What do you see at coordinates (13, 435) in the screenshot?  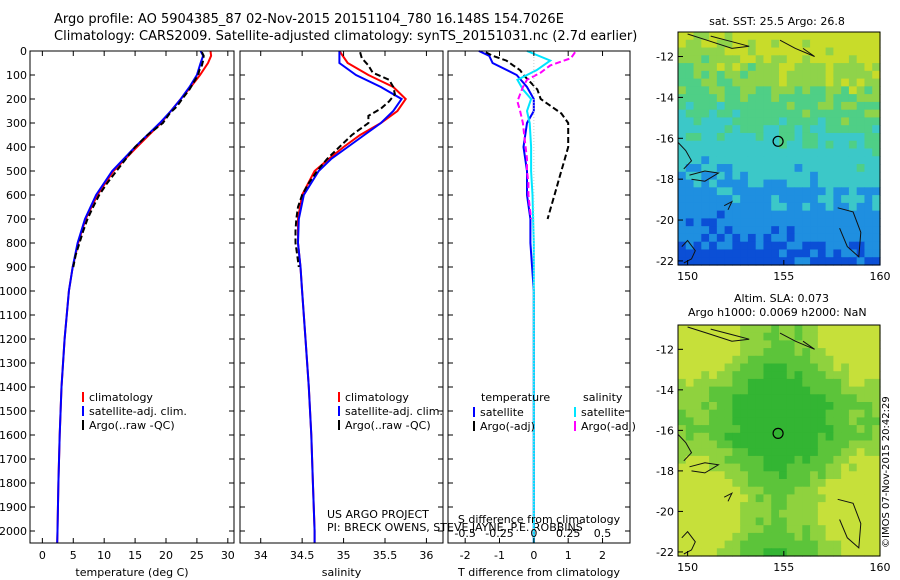 I see `y-tick-label: 1600` at bounding box center [13, 435].